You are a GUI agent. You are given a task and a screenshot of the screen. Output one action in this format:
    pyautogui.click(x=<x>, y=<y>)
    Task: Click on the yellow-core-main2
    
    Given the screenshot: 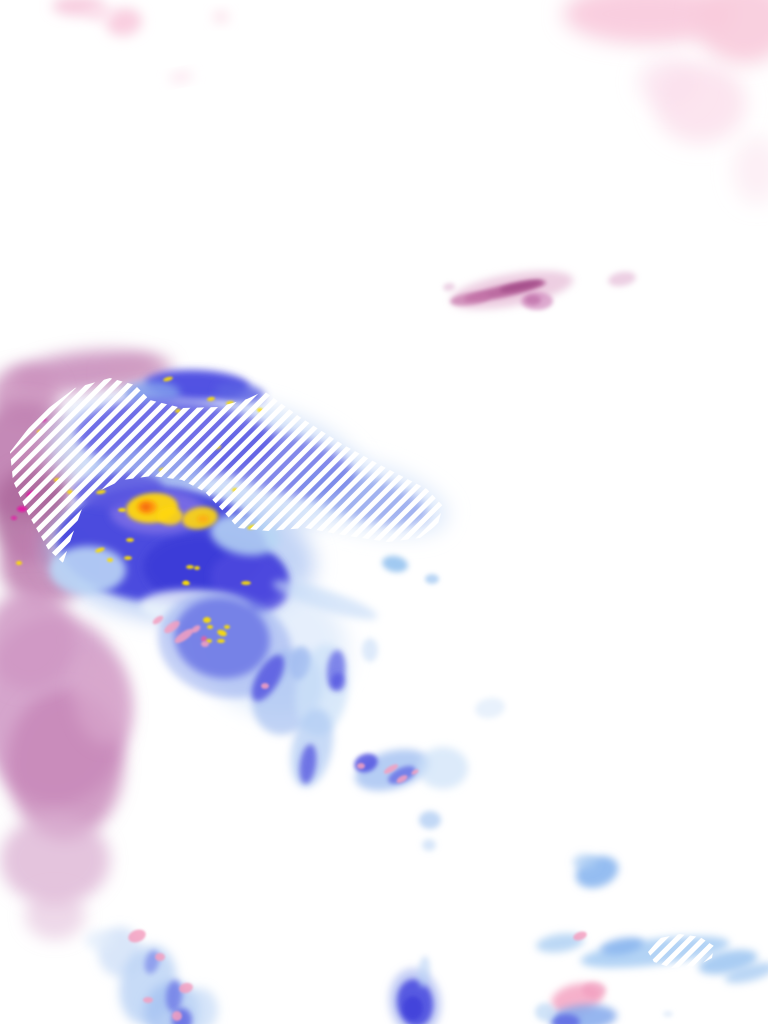 What is the action you would take?
    pyautogui.click(x=170, y=516)
    